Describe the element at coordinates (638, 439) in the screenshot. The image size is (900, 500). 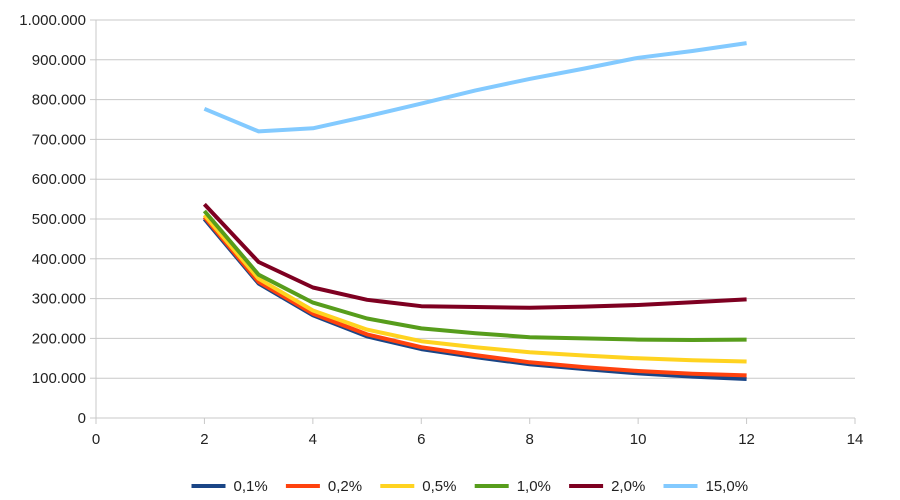
I see `x-tick-label: 10` at that location.